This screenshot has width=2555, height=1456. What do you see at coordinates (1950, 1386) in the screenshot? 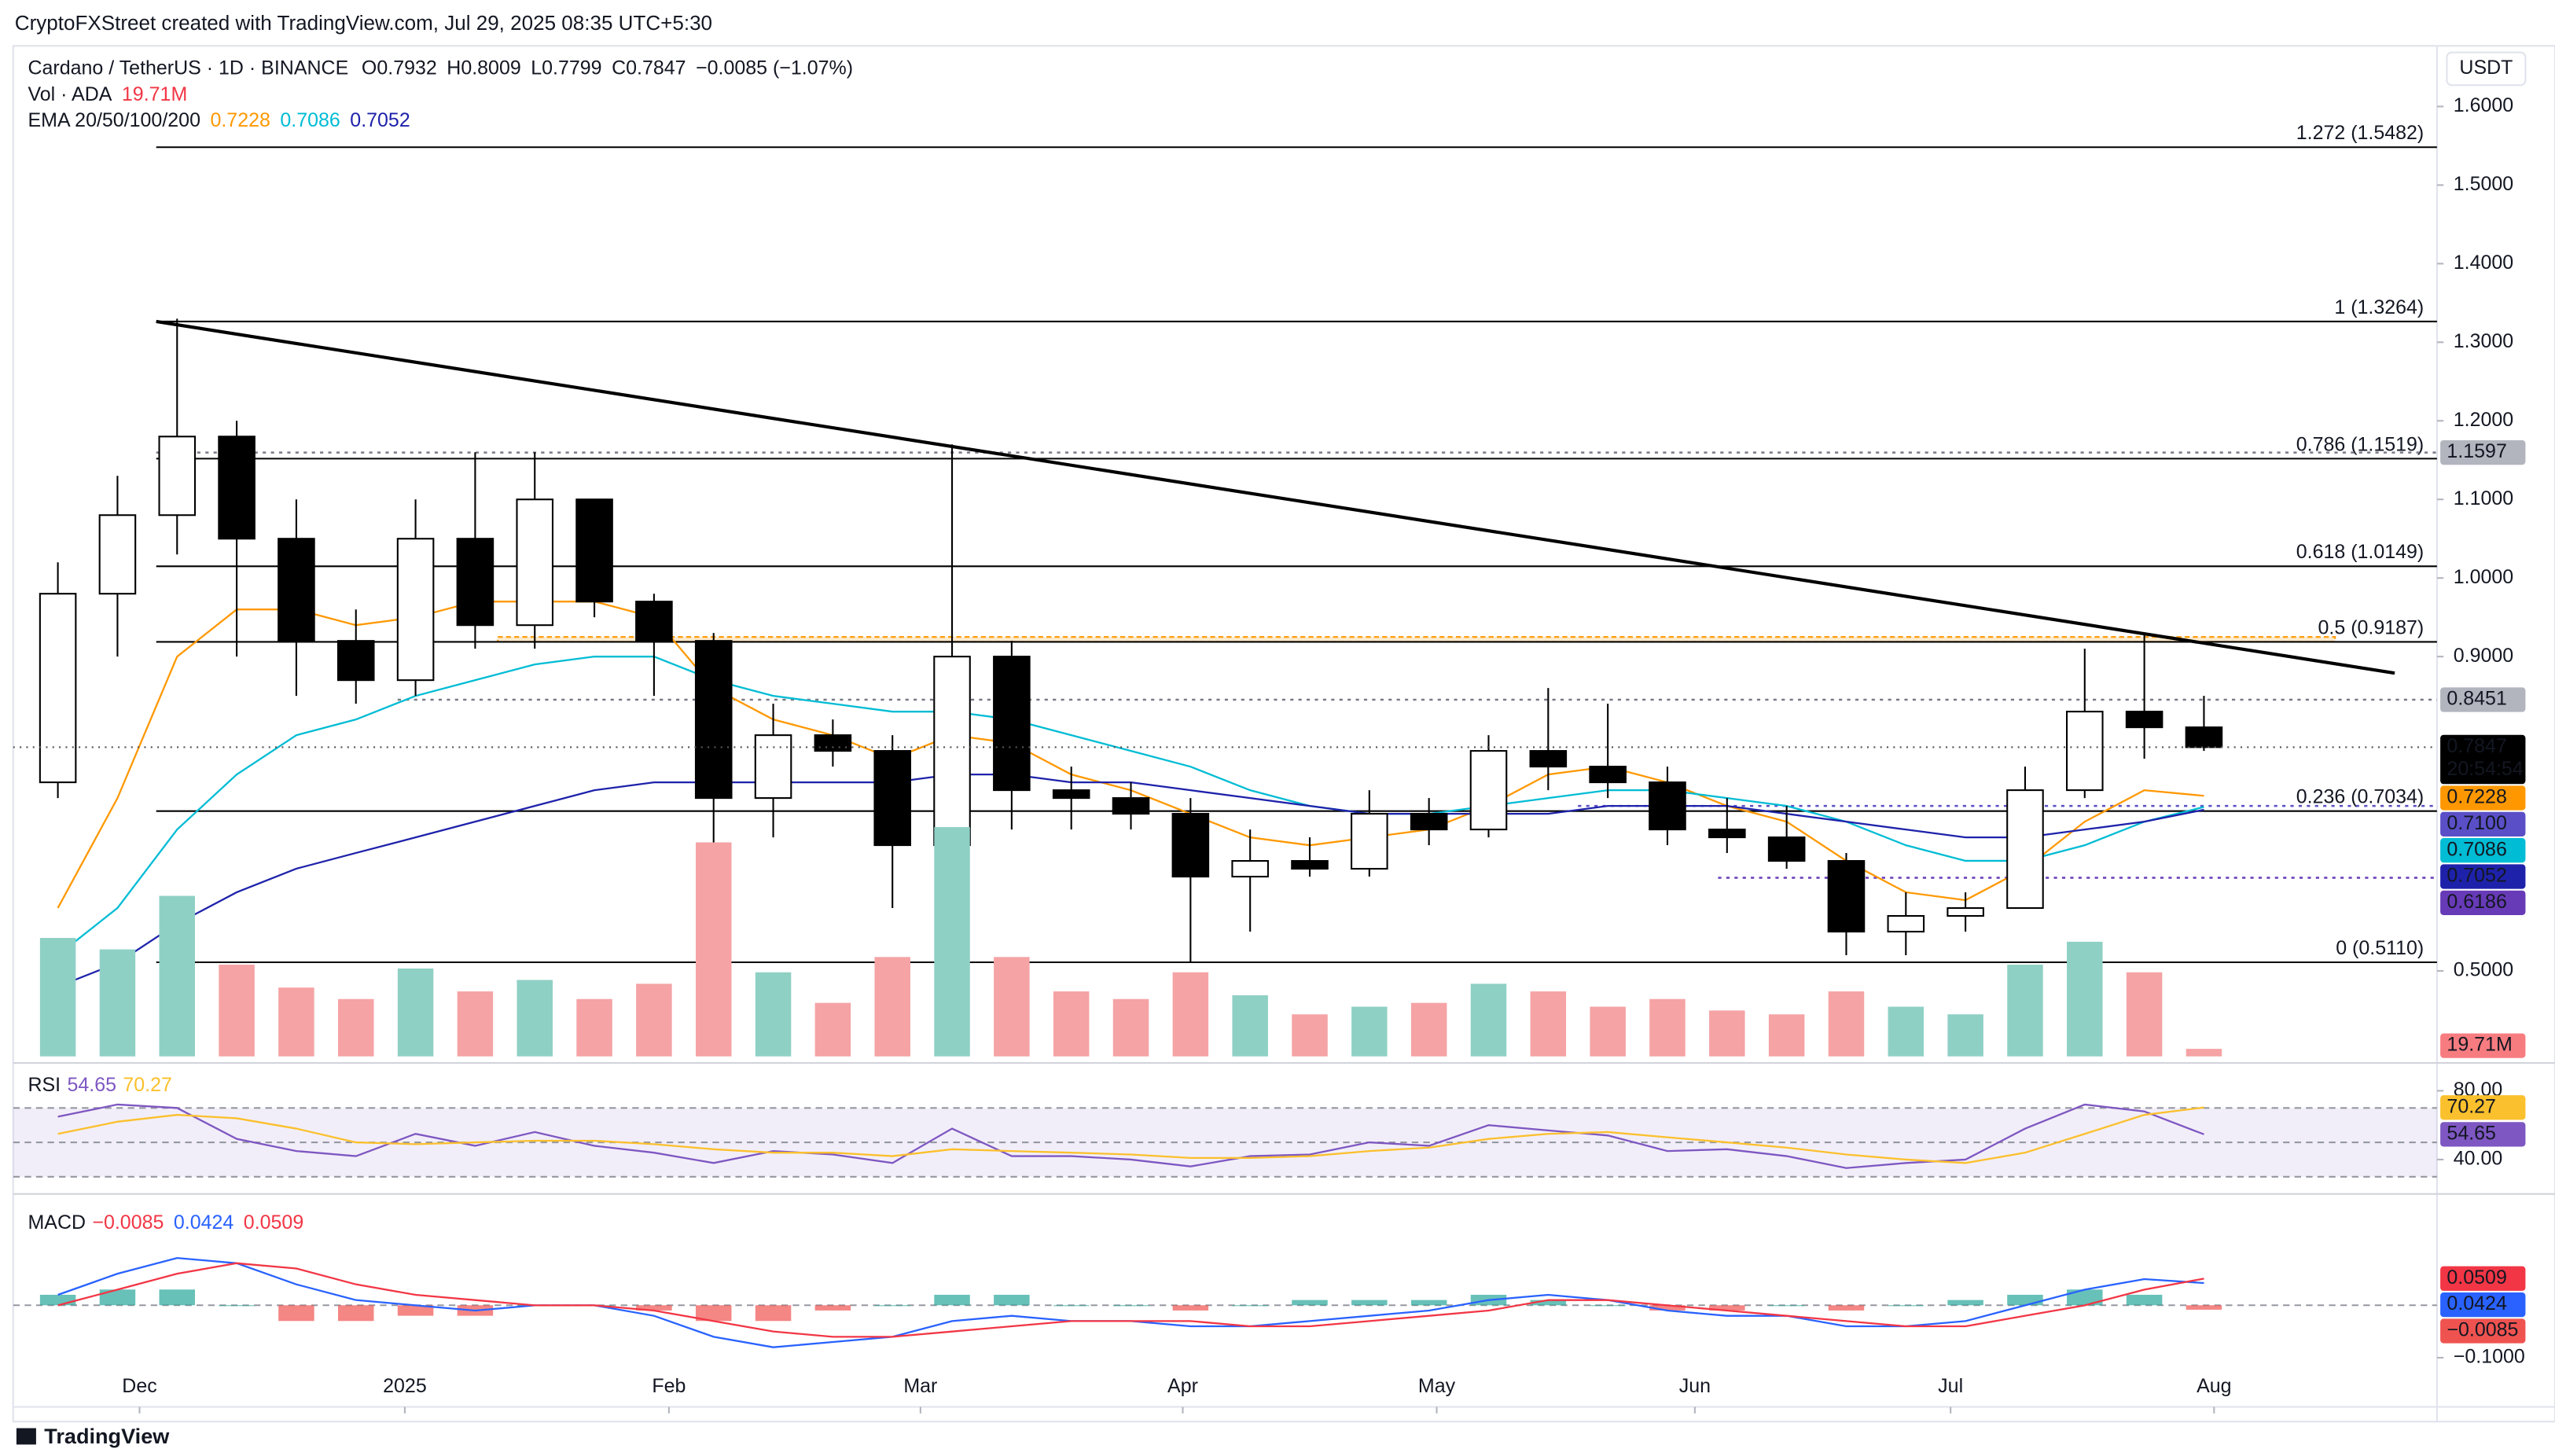
I see `x-tick-label: Jul` at bounding box center [1950, 1386].